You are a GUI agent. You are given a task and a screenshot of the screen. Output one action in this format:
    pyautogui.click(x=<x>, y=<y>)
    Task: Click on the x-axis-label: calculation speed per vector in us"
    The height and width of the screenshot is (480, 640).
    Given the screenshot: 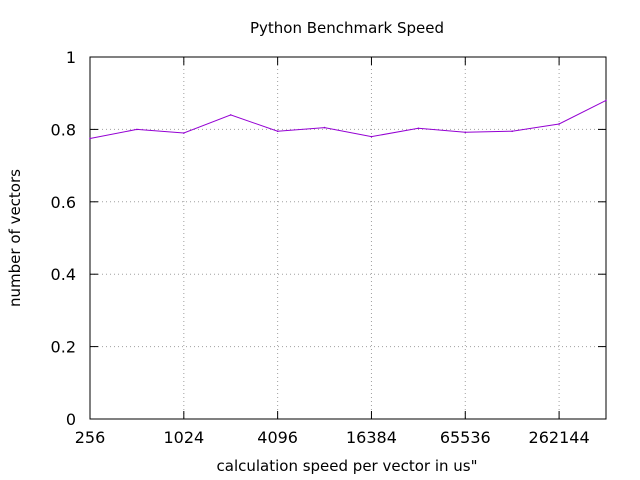 What is the action you would take?
    pyautogui.click(x=347, y=466)
    